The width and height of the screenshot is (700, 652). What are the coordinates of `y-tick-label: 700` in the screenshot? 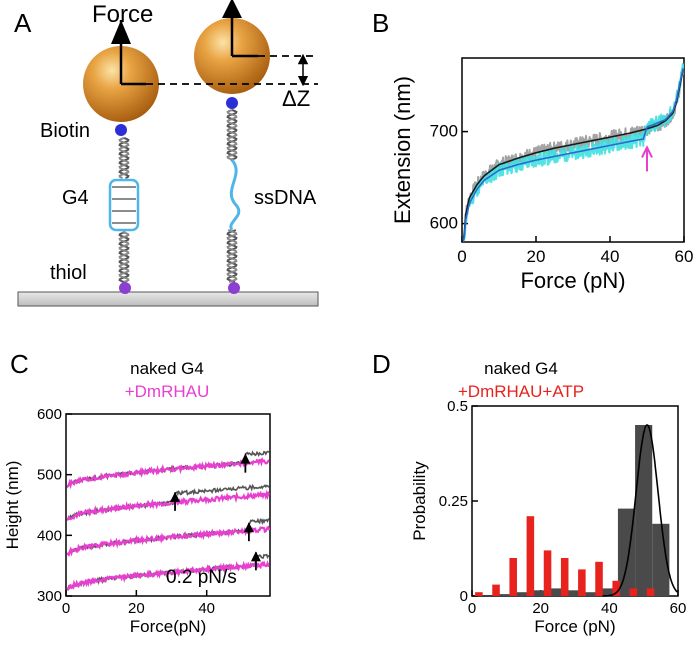 It's located at (444, 131).